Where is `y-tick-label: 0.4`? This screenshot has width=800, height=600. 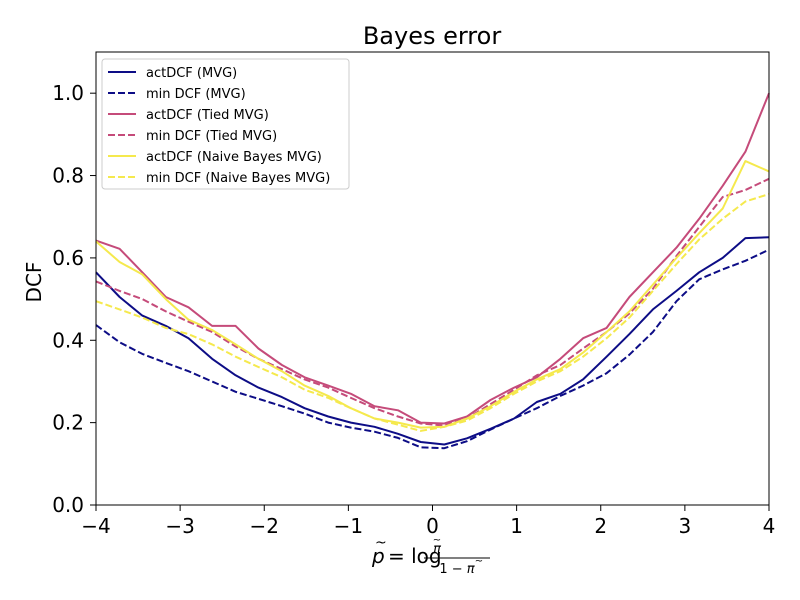
y-tick-label: 0.4 is located at coordinates (68, 340).